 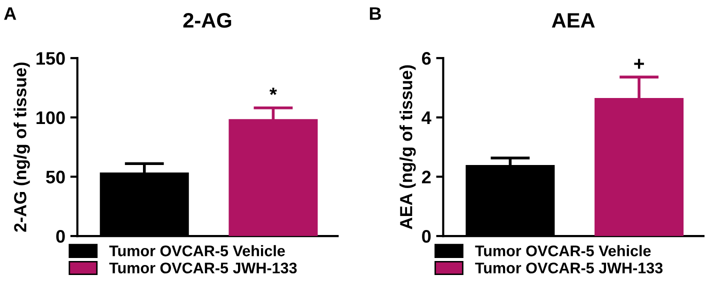 I want to click on text: B, so click(x=375, y=13).